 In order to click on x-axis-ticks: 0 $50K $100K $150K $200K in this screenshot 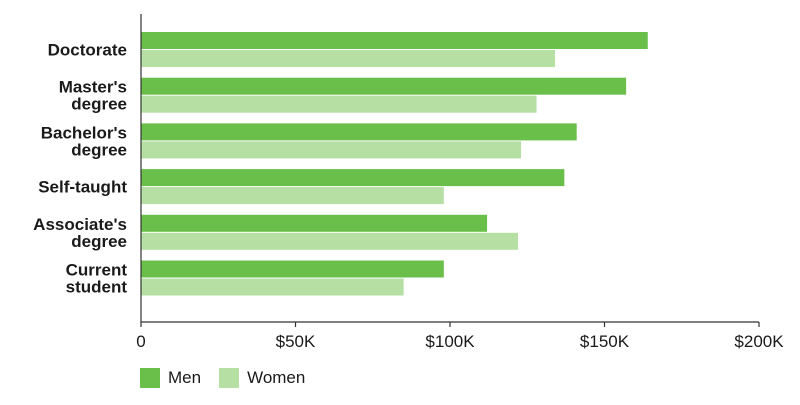, I will do `click(460, 336)`.